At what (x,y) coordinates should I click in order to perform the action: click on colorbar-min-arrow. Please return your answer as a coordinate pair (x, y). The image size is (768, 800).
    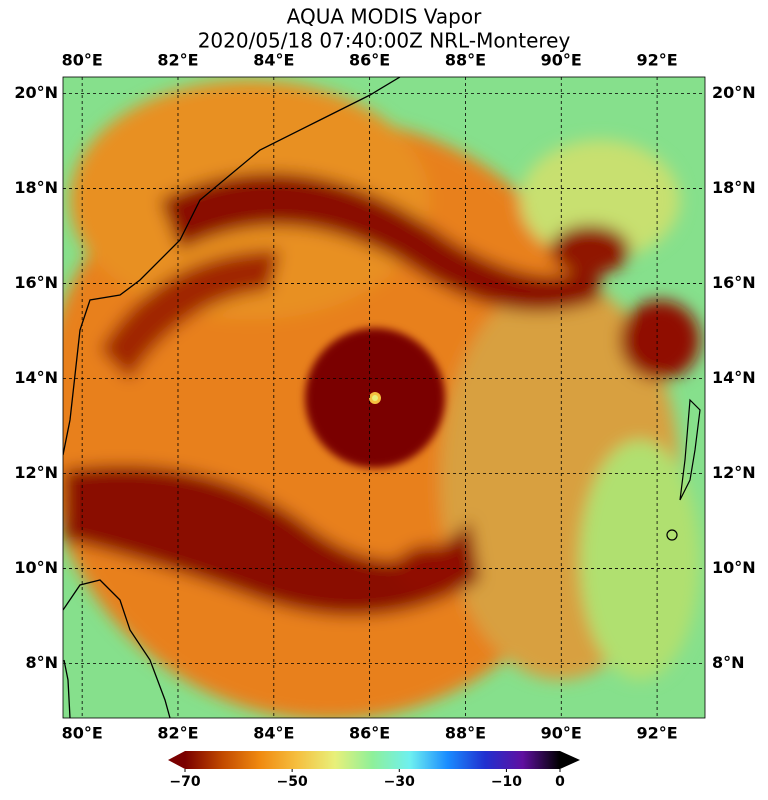
    Looking at the image, I should click on (176, 760).